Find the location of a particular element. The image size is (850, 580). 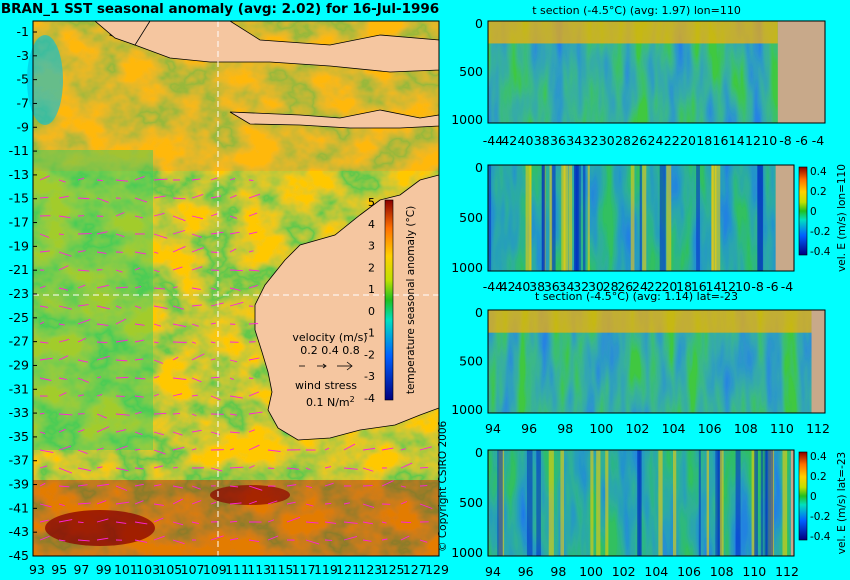

map-lat-tick: -43 is located at coordinates (19, 531).